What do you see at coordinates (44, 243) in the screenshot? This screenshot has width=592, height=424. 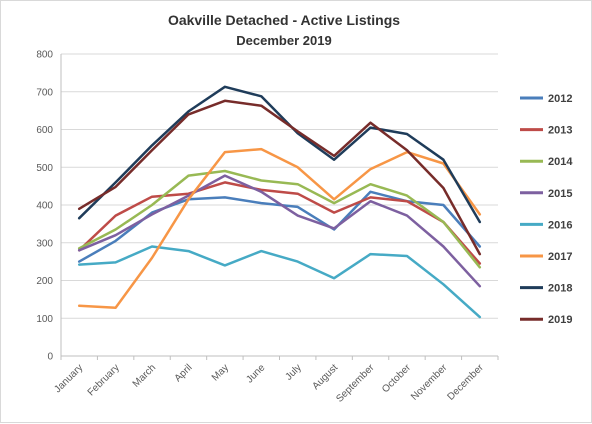 I see `y-tick-label: 300` at bounding box center [44, 243].